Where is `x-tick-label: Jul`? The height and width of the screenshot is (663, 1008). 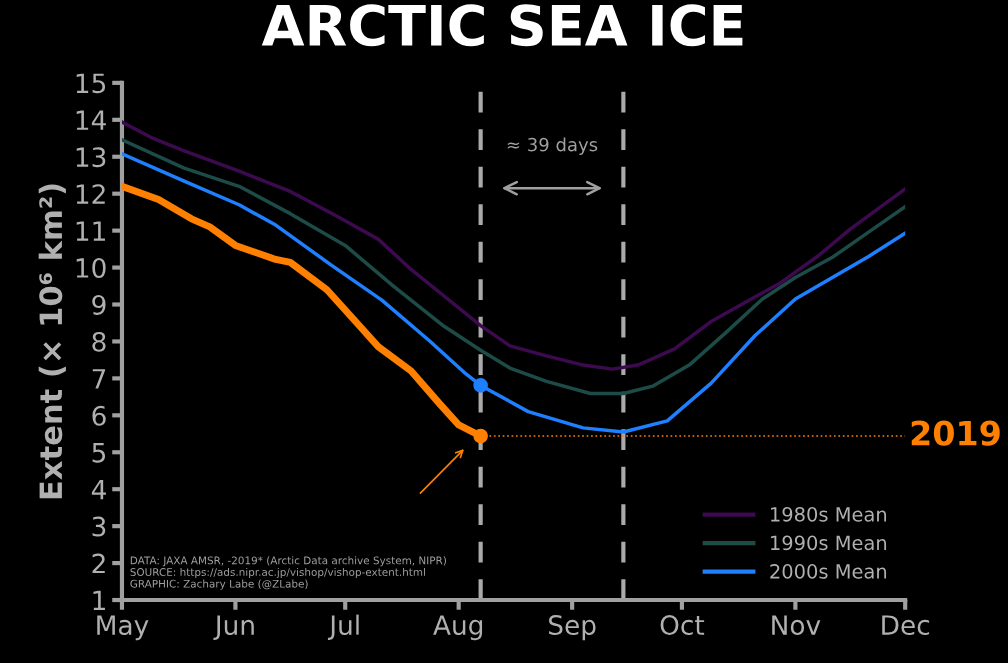
x-tick-label: Jul is located at coordinates (343, 627).